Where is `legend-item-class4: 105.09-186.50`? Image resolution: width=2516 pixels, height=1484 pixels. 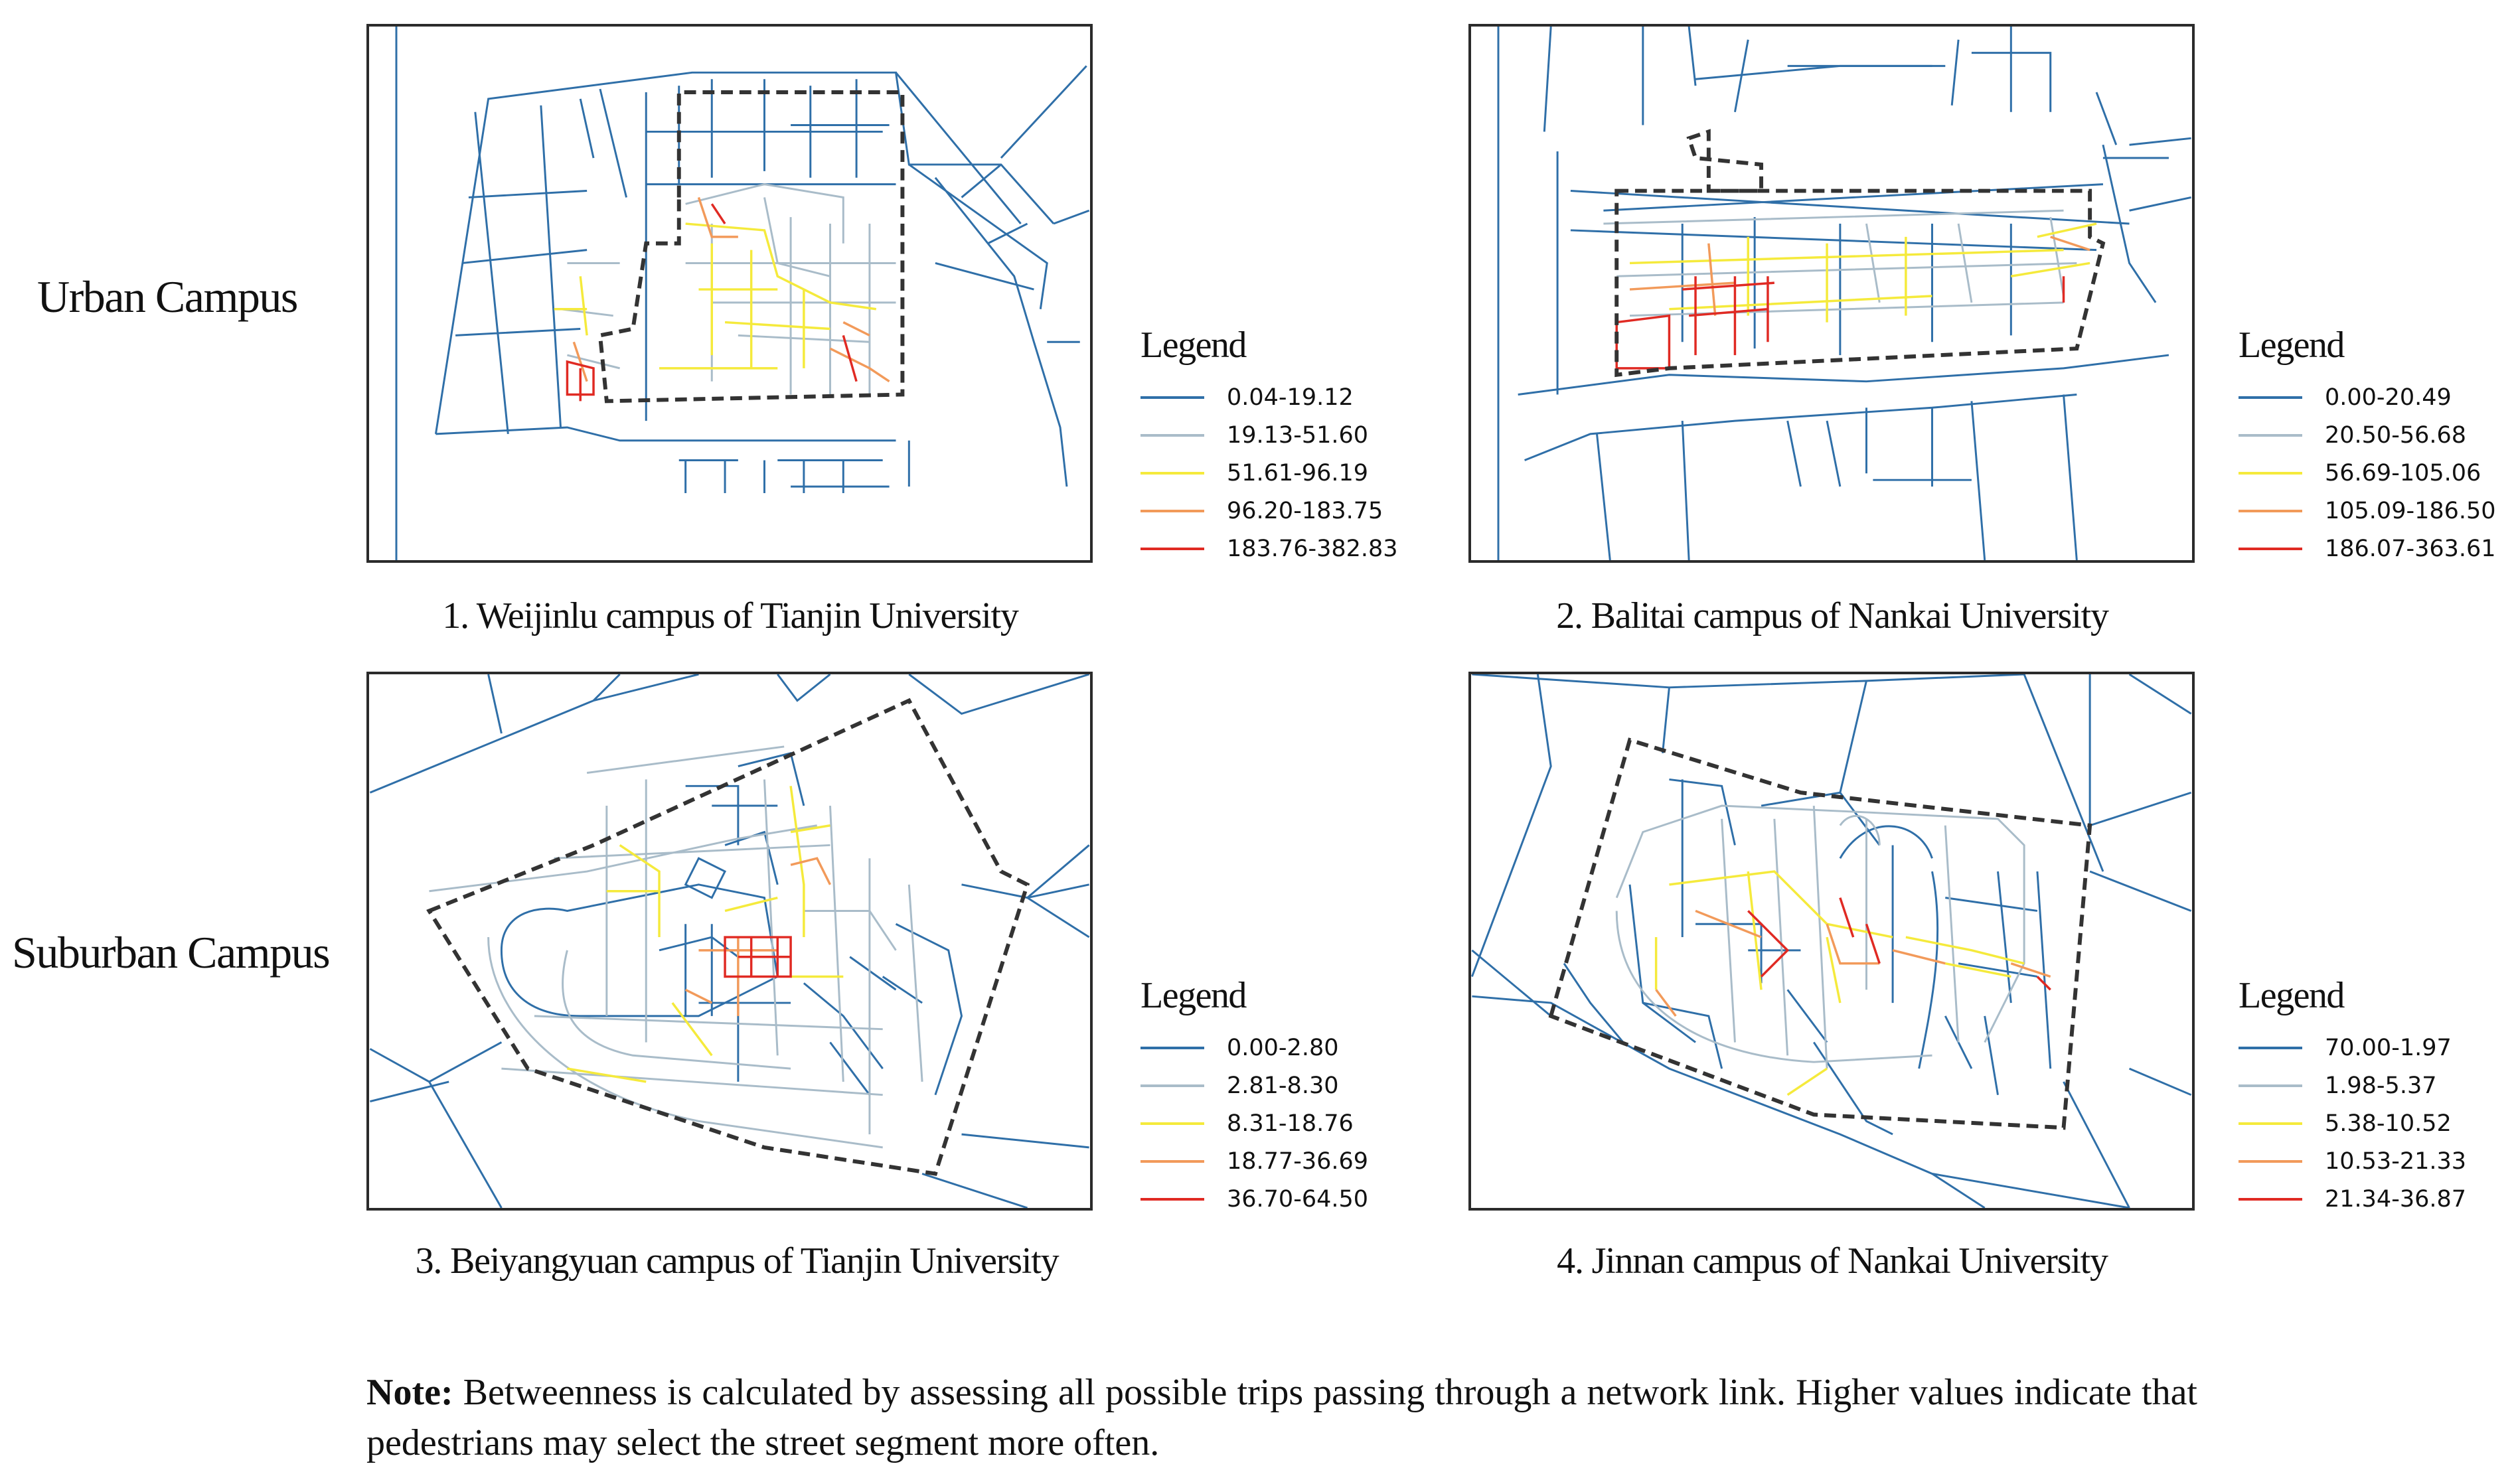 legend-item-class4: 105.09-186.50 is located at coordinates (2367, 511).